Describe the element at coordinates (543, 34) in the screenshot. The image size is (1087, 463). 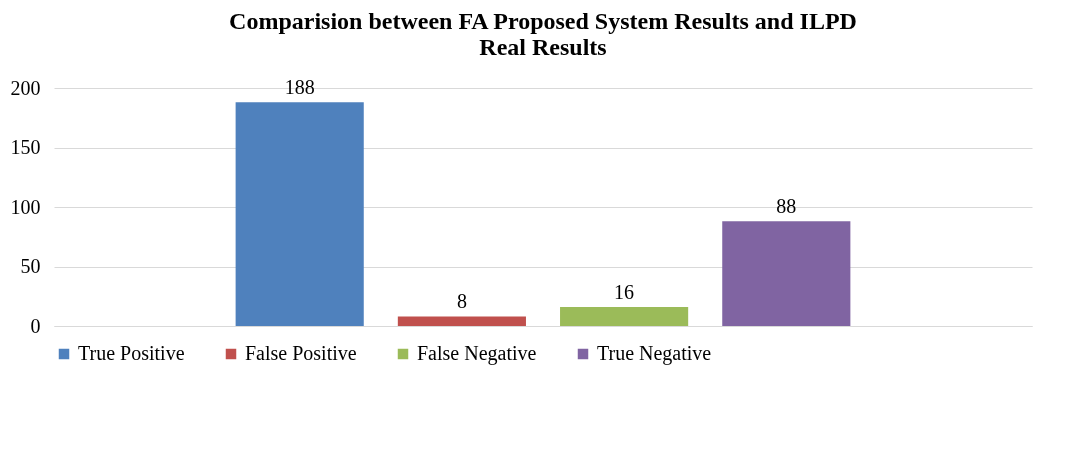
I see `chart-title: Comparision between FA Proposed System Results and ILPD Real Results` at that location.